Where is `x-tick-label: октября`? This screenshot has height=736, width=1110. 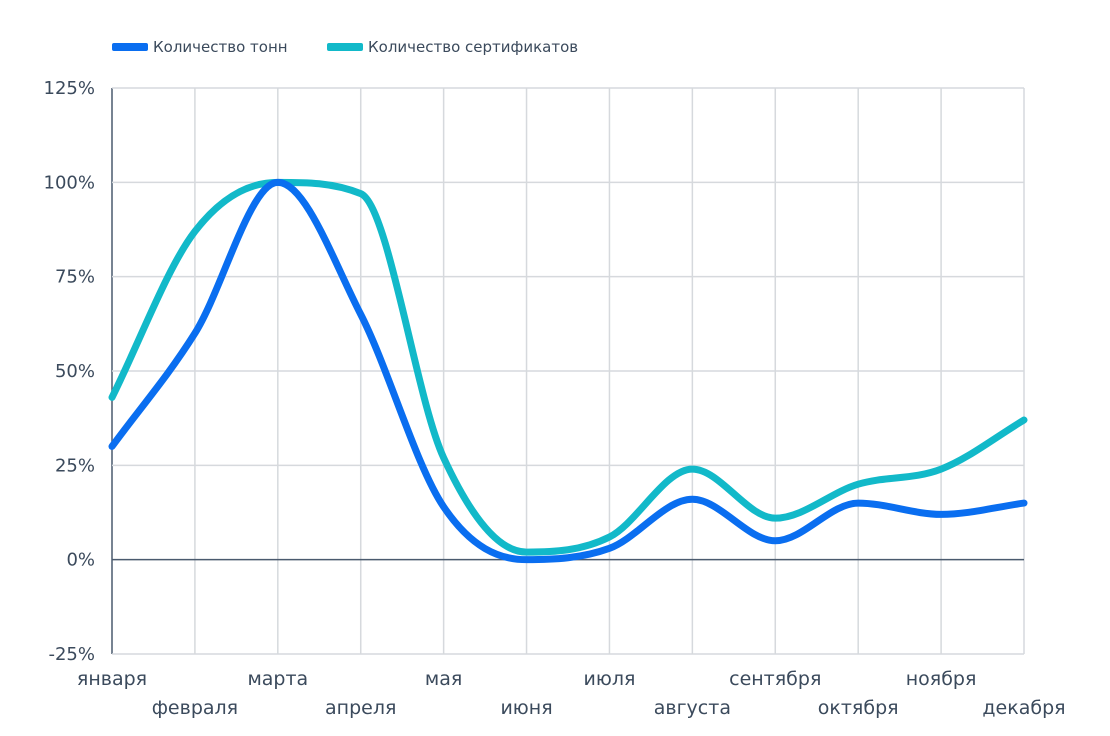
x-tick-label: октября is located at coordinates (858, 708).